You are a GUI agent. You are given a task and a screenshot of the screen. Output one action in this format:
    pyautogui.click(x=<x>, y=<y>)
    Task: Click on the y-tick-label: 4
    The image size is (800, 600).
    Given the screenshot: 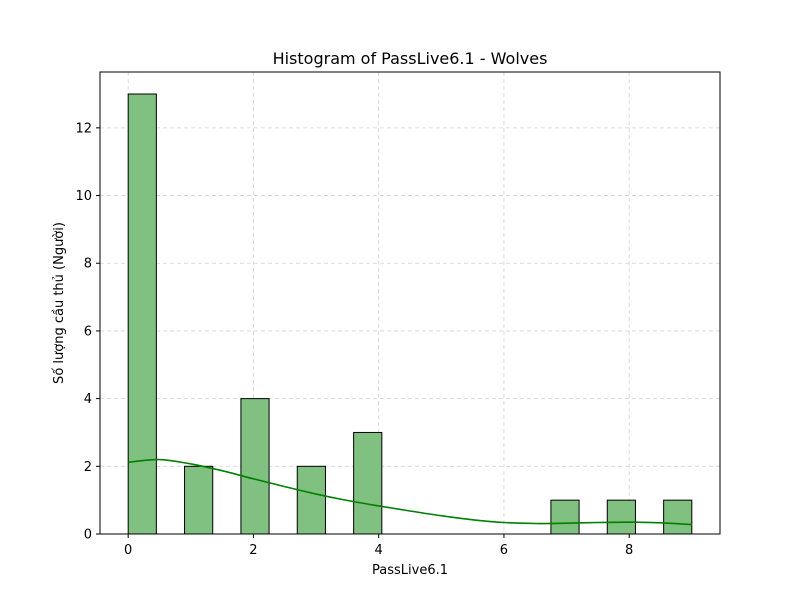 What is the action you would take?
    pyautogui.click(x=88, y=399)
    